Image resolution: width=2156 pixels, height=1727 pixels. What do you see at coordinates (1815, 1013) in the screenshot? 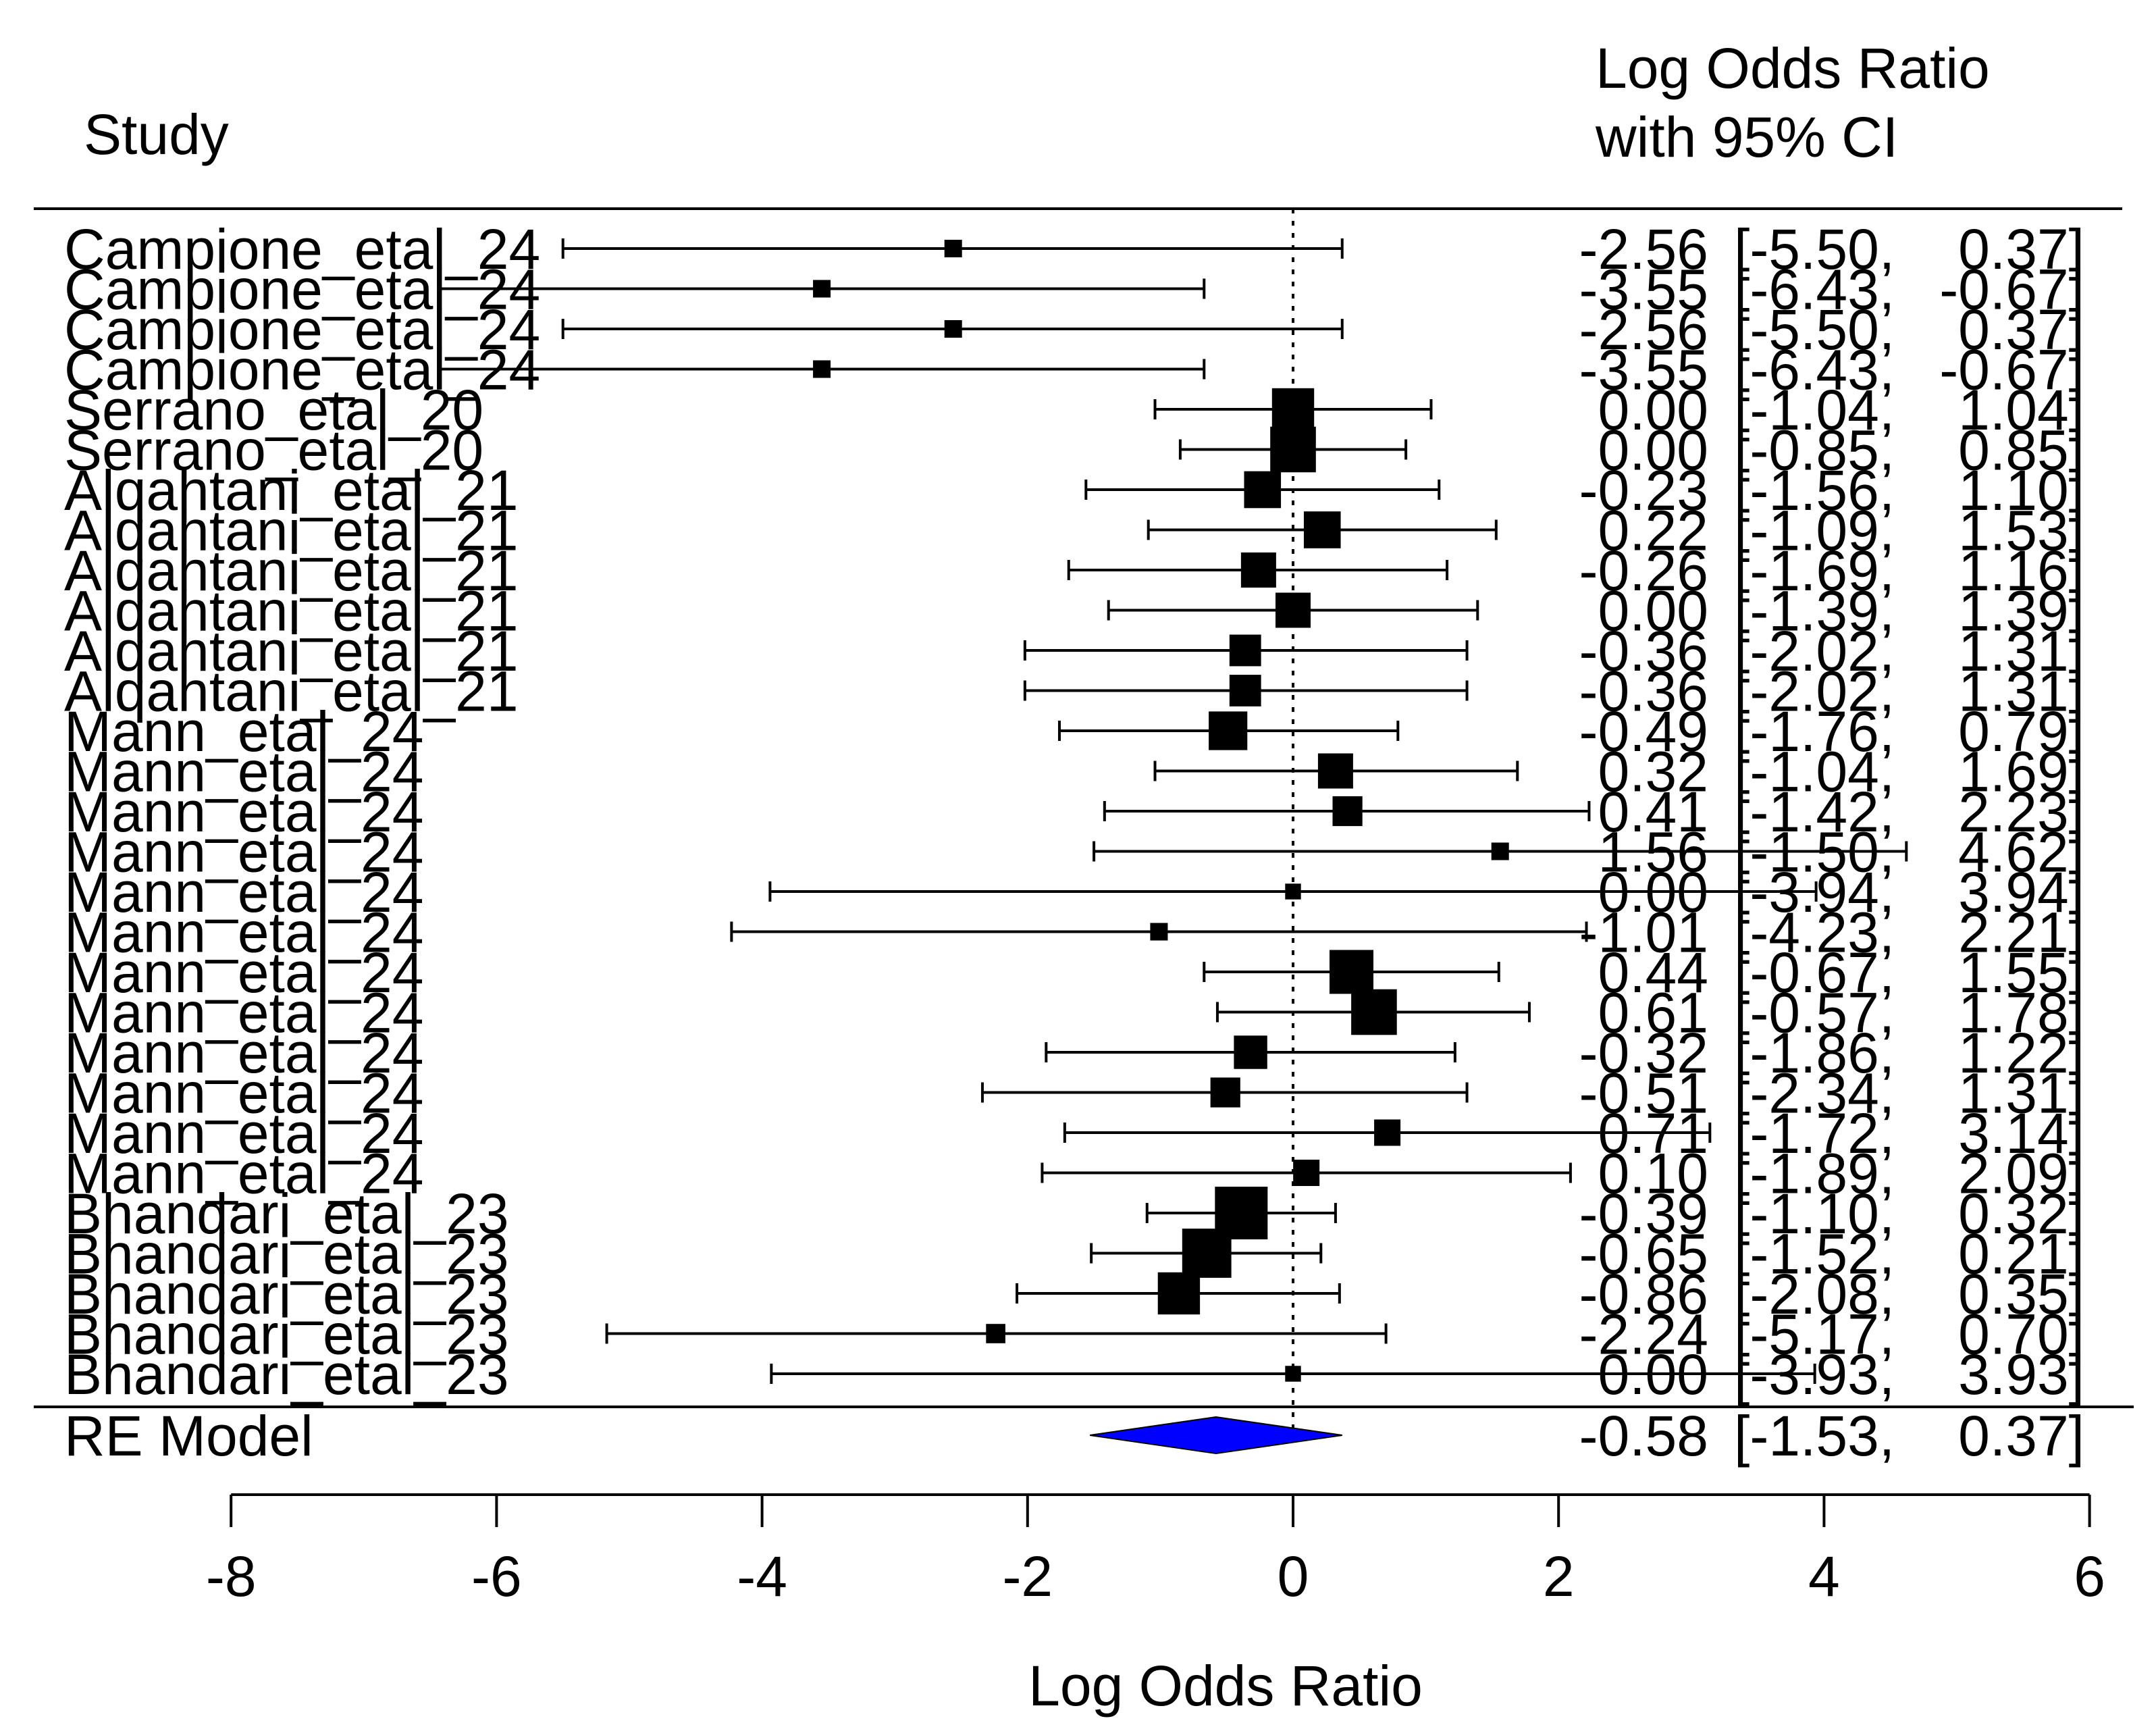
I see `ci-lower-value: [-0.57,` at bounding box center [1815, 1013].